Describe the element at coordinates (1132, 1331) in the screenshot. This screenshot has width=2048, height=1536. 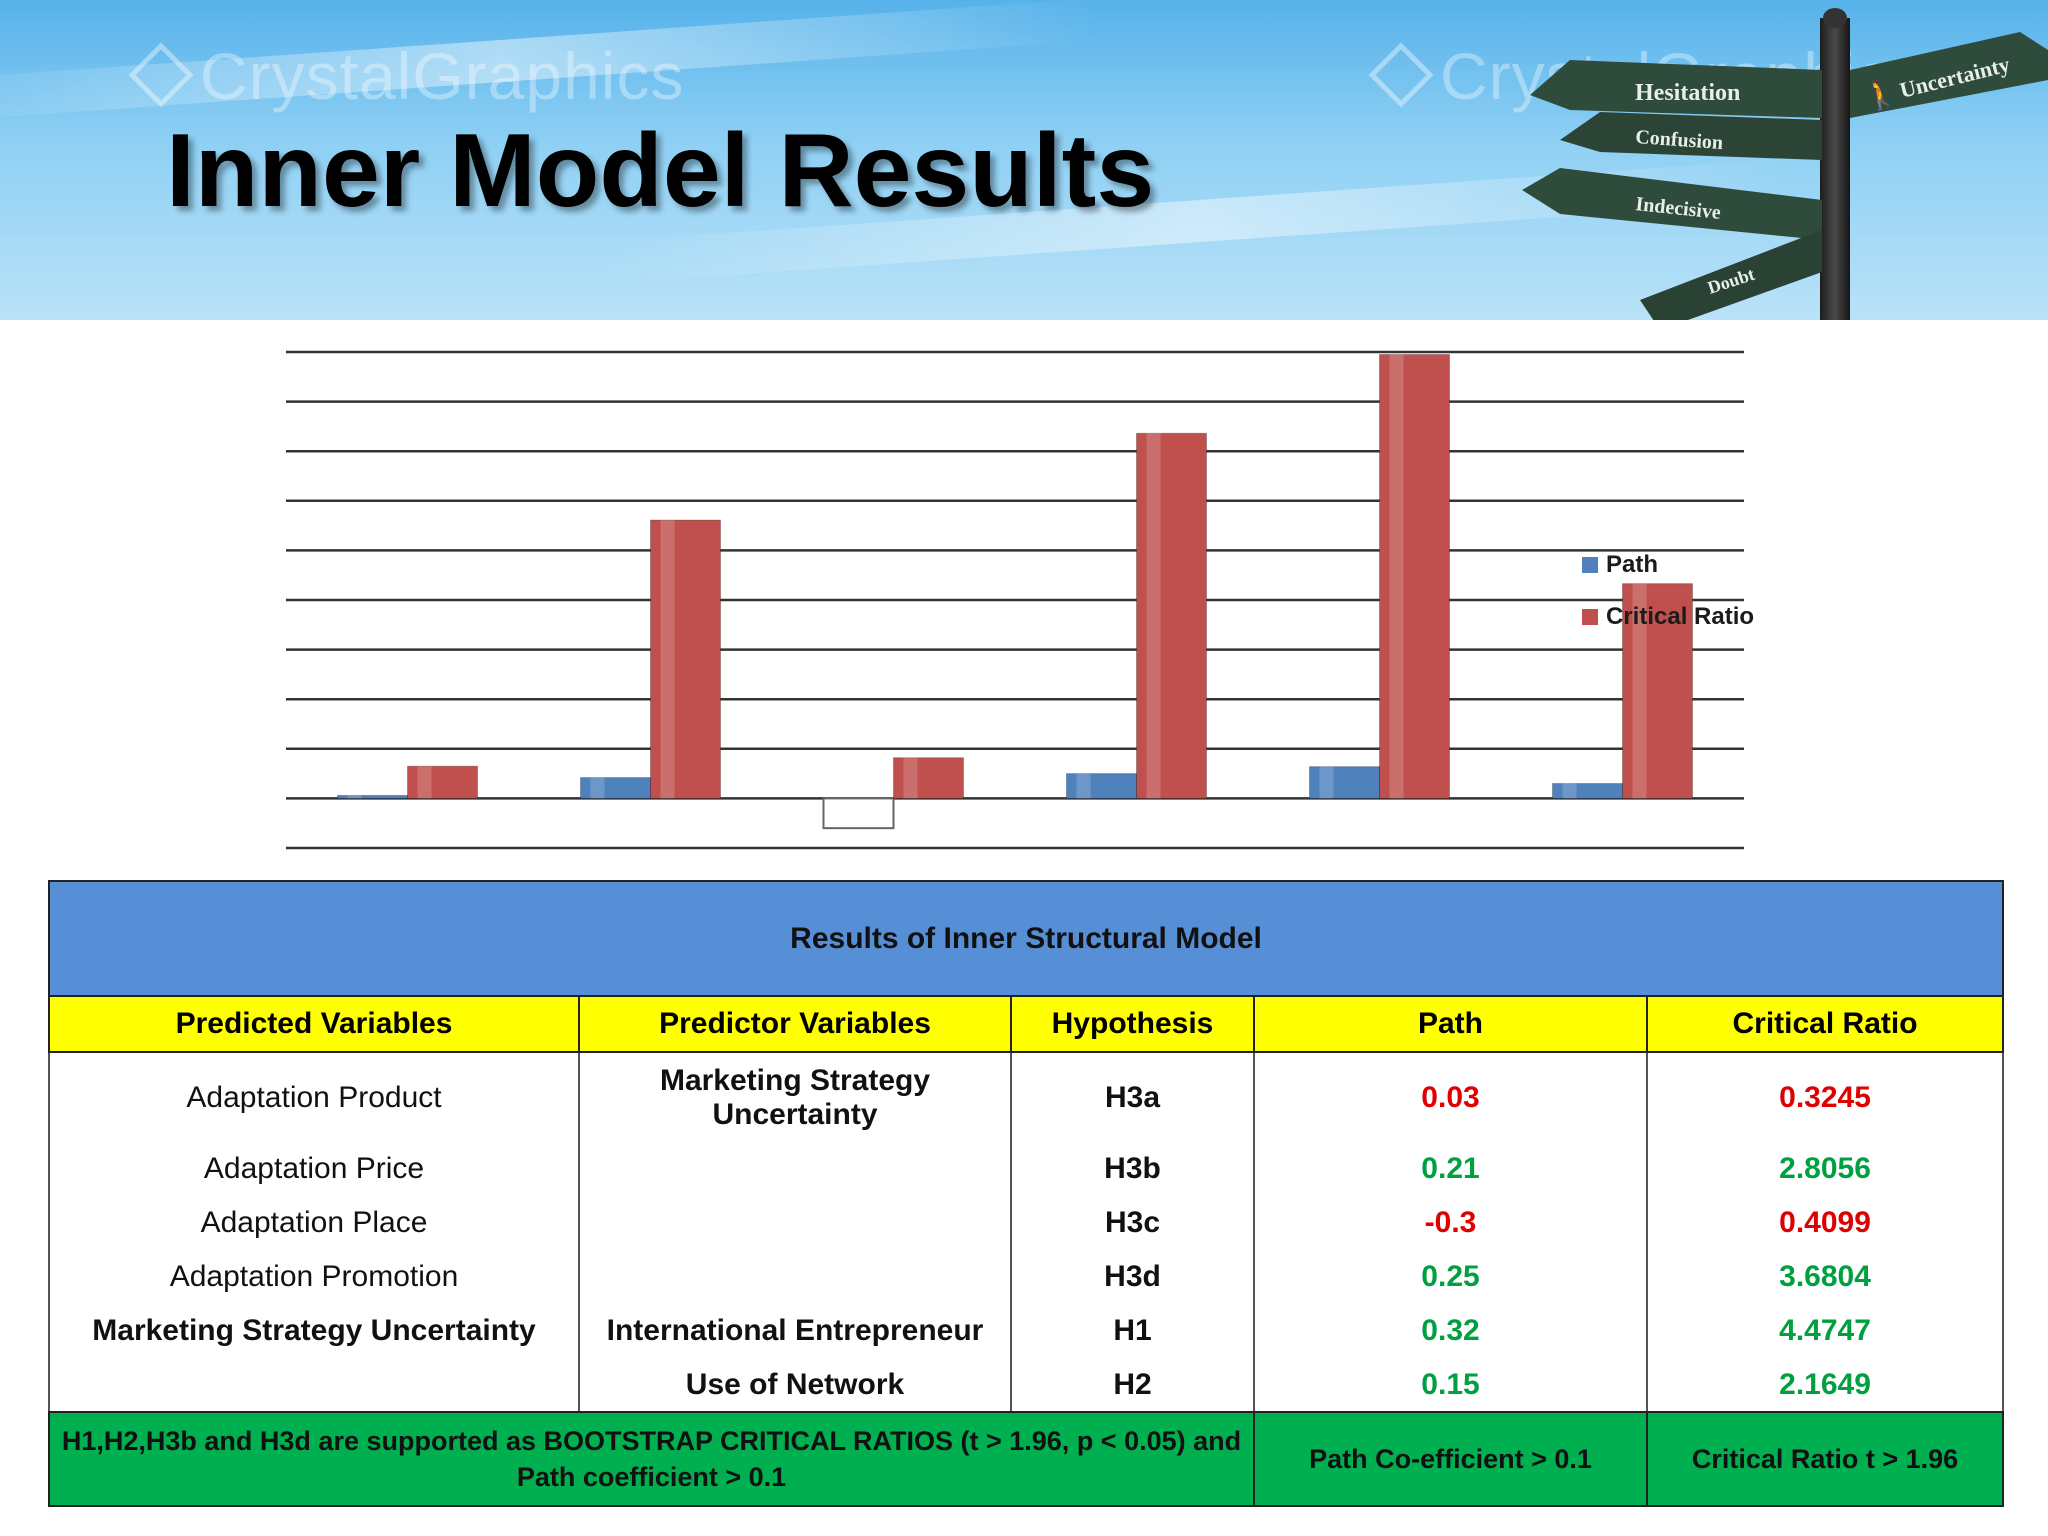
I see `hypothesis-cell: H1` at that location.